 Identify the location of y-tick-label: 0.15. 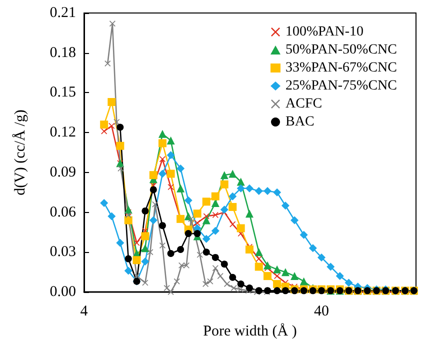
(63, 92).